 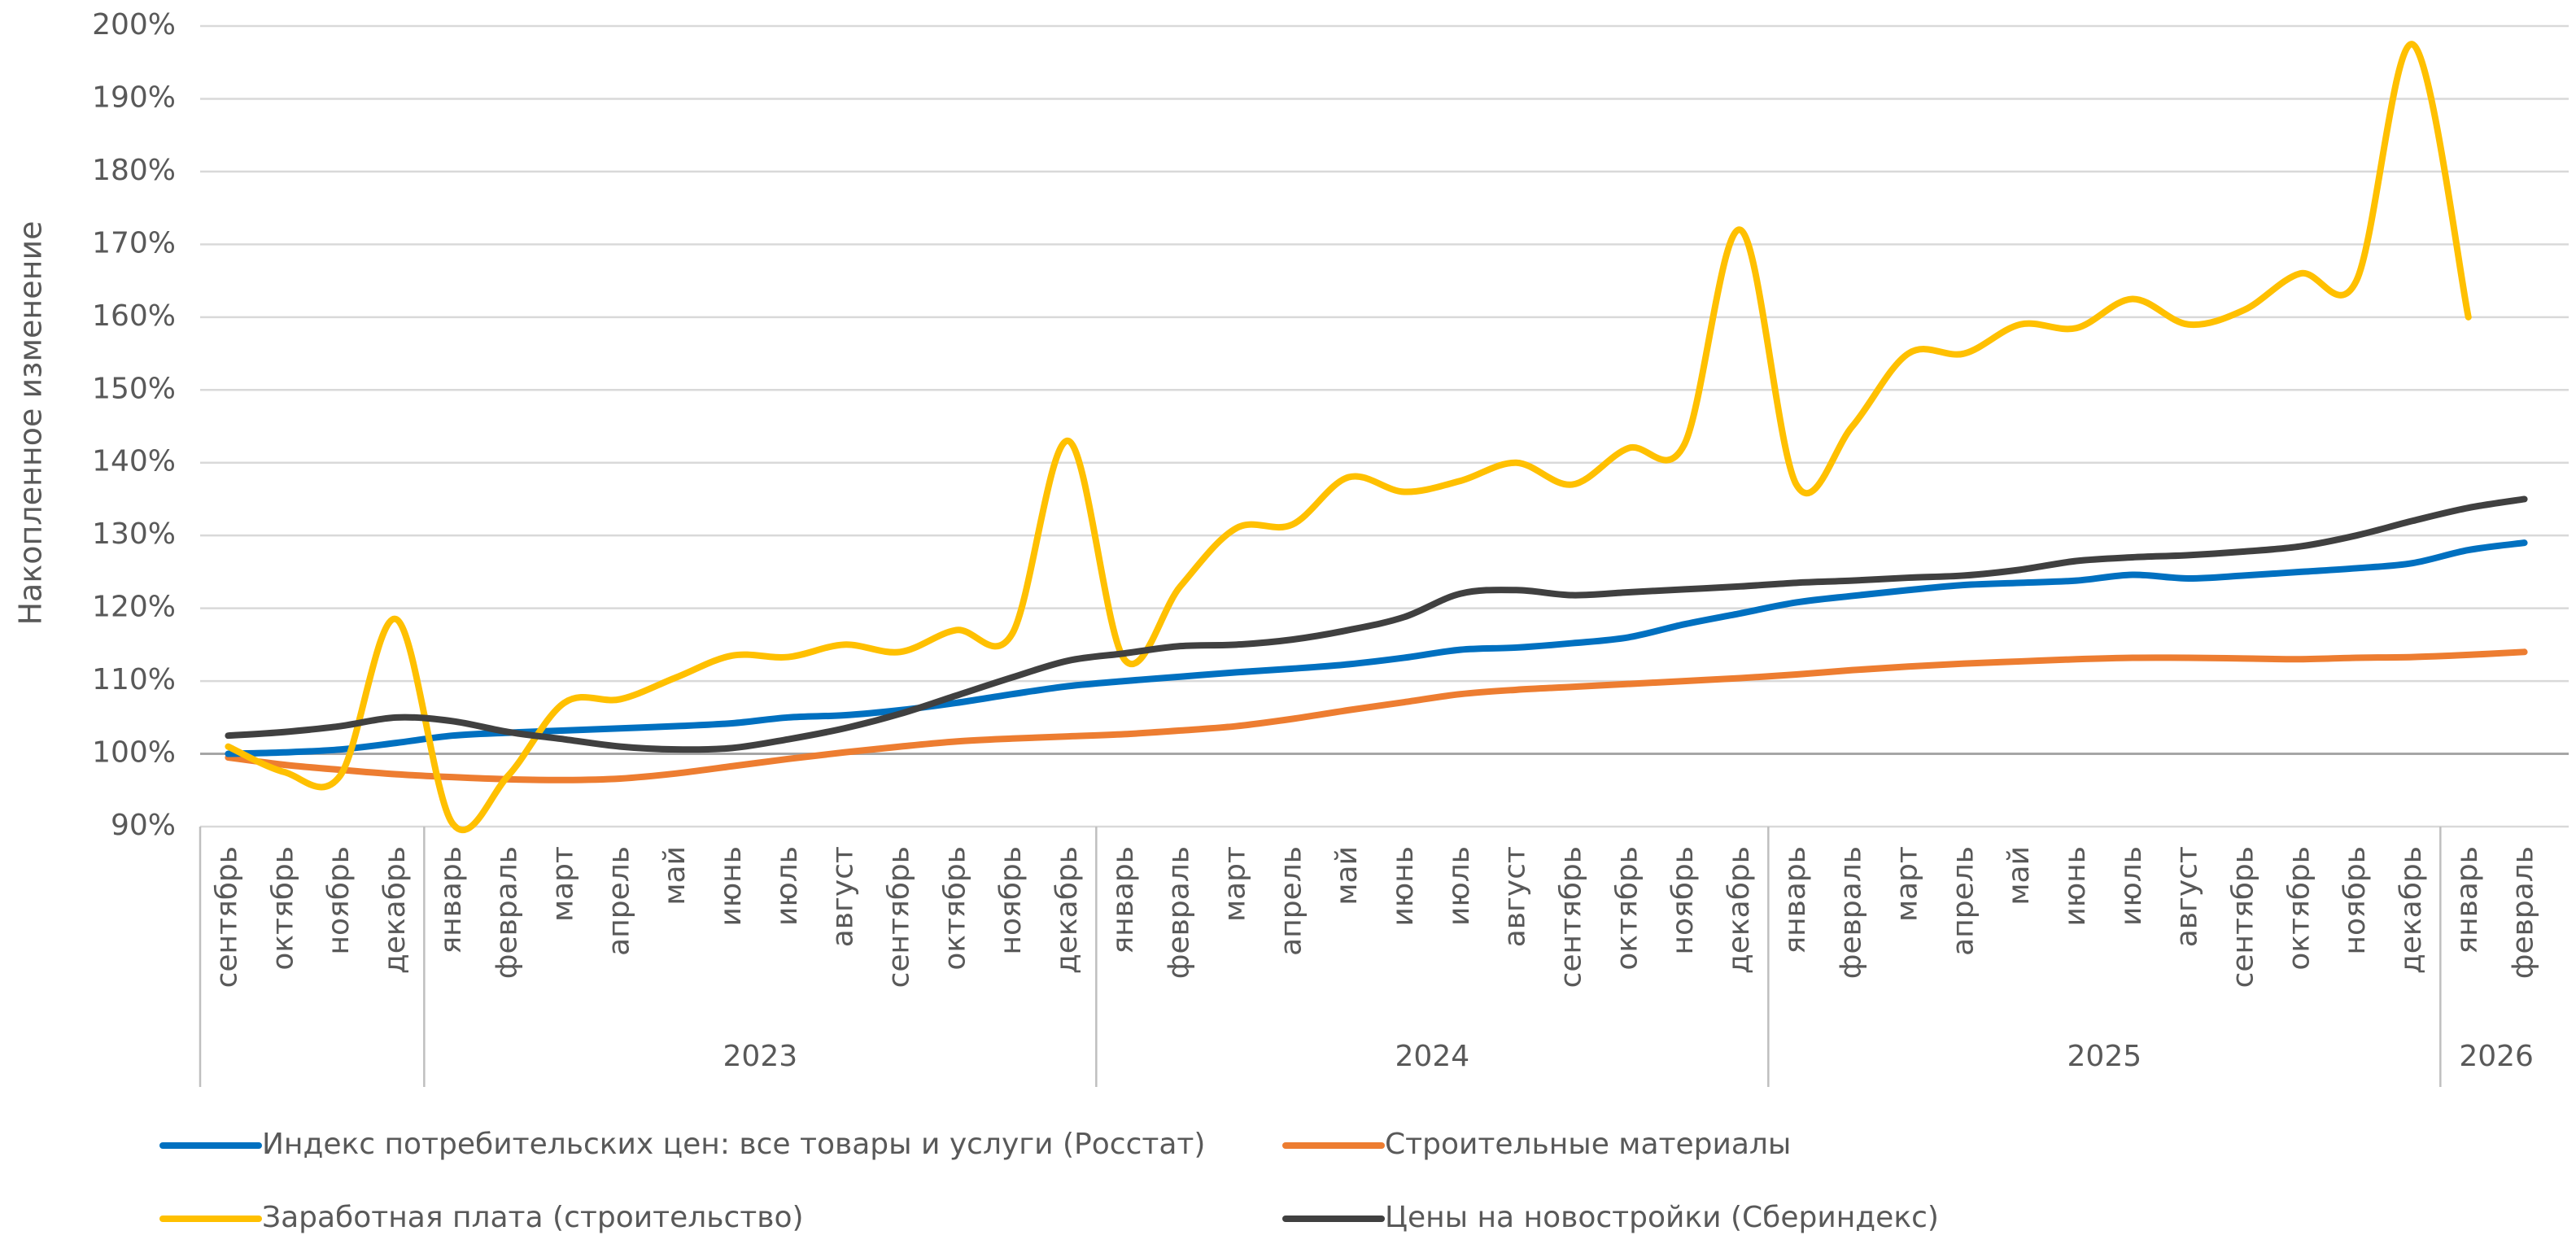 I want to click on y-tick-label: 190%, so click(x=134, y=97).